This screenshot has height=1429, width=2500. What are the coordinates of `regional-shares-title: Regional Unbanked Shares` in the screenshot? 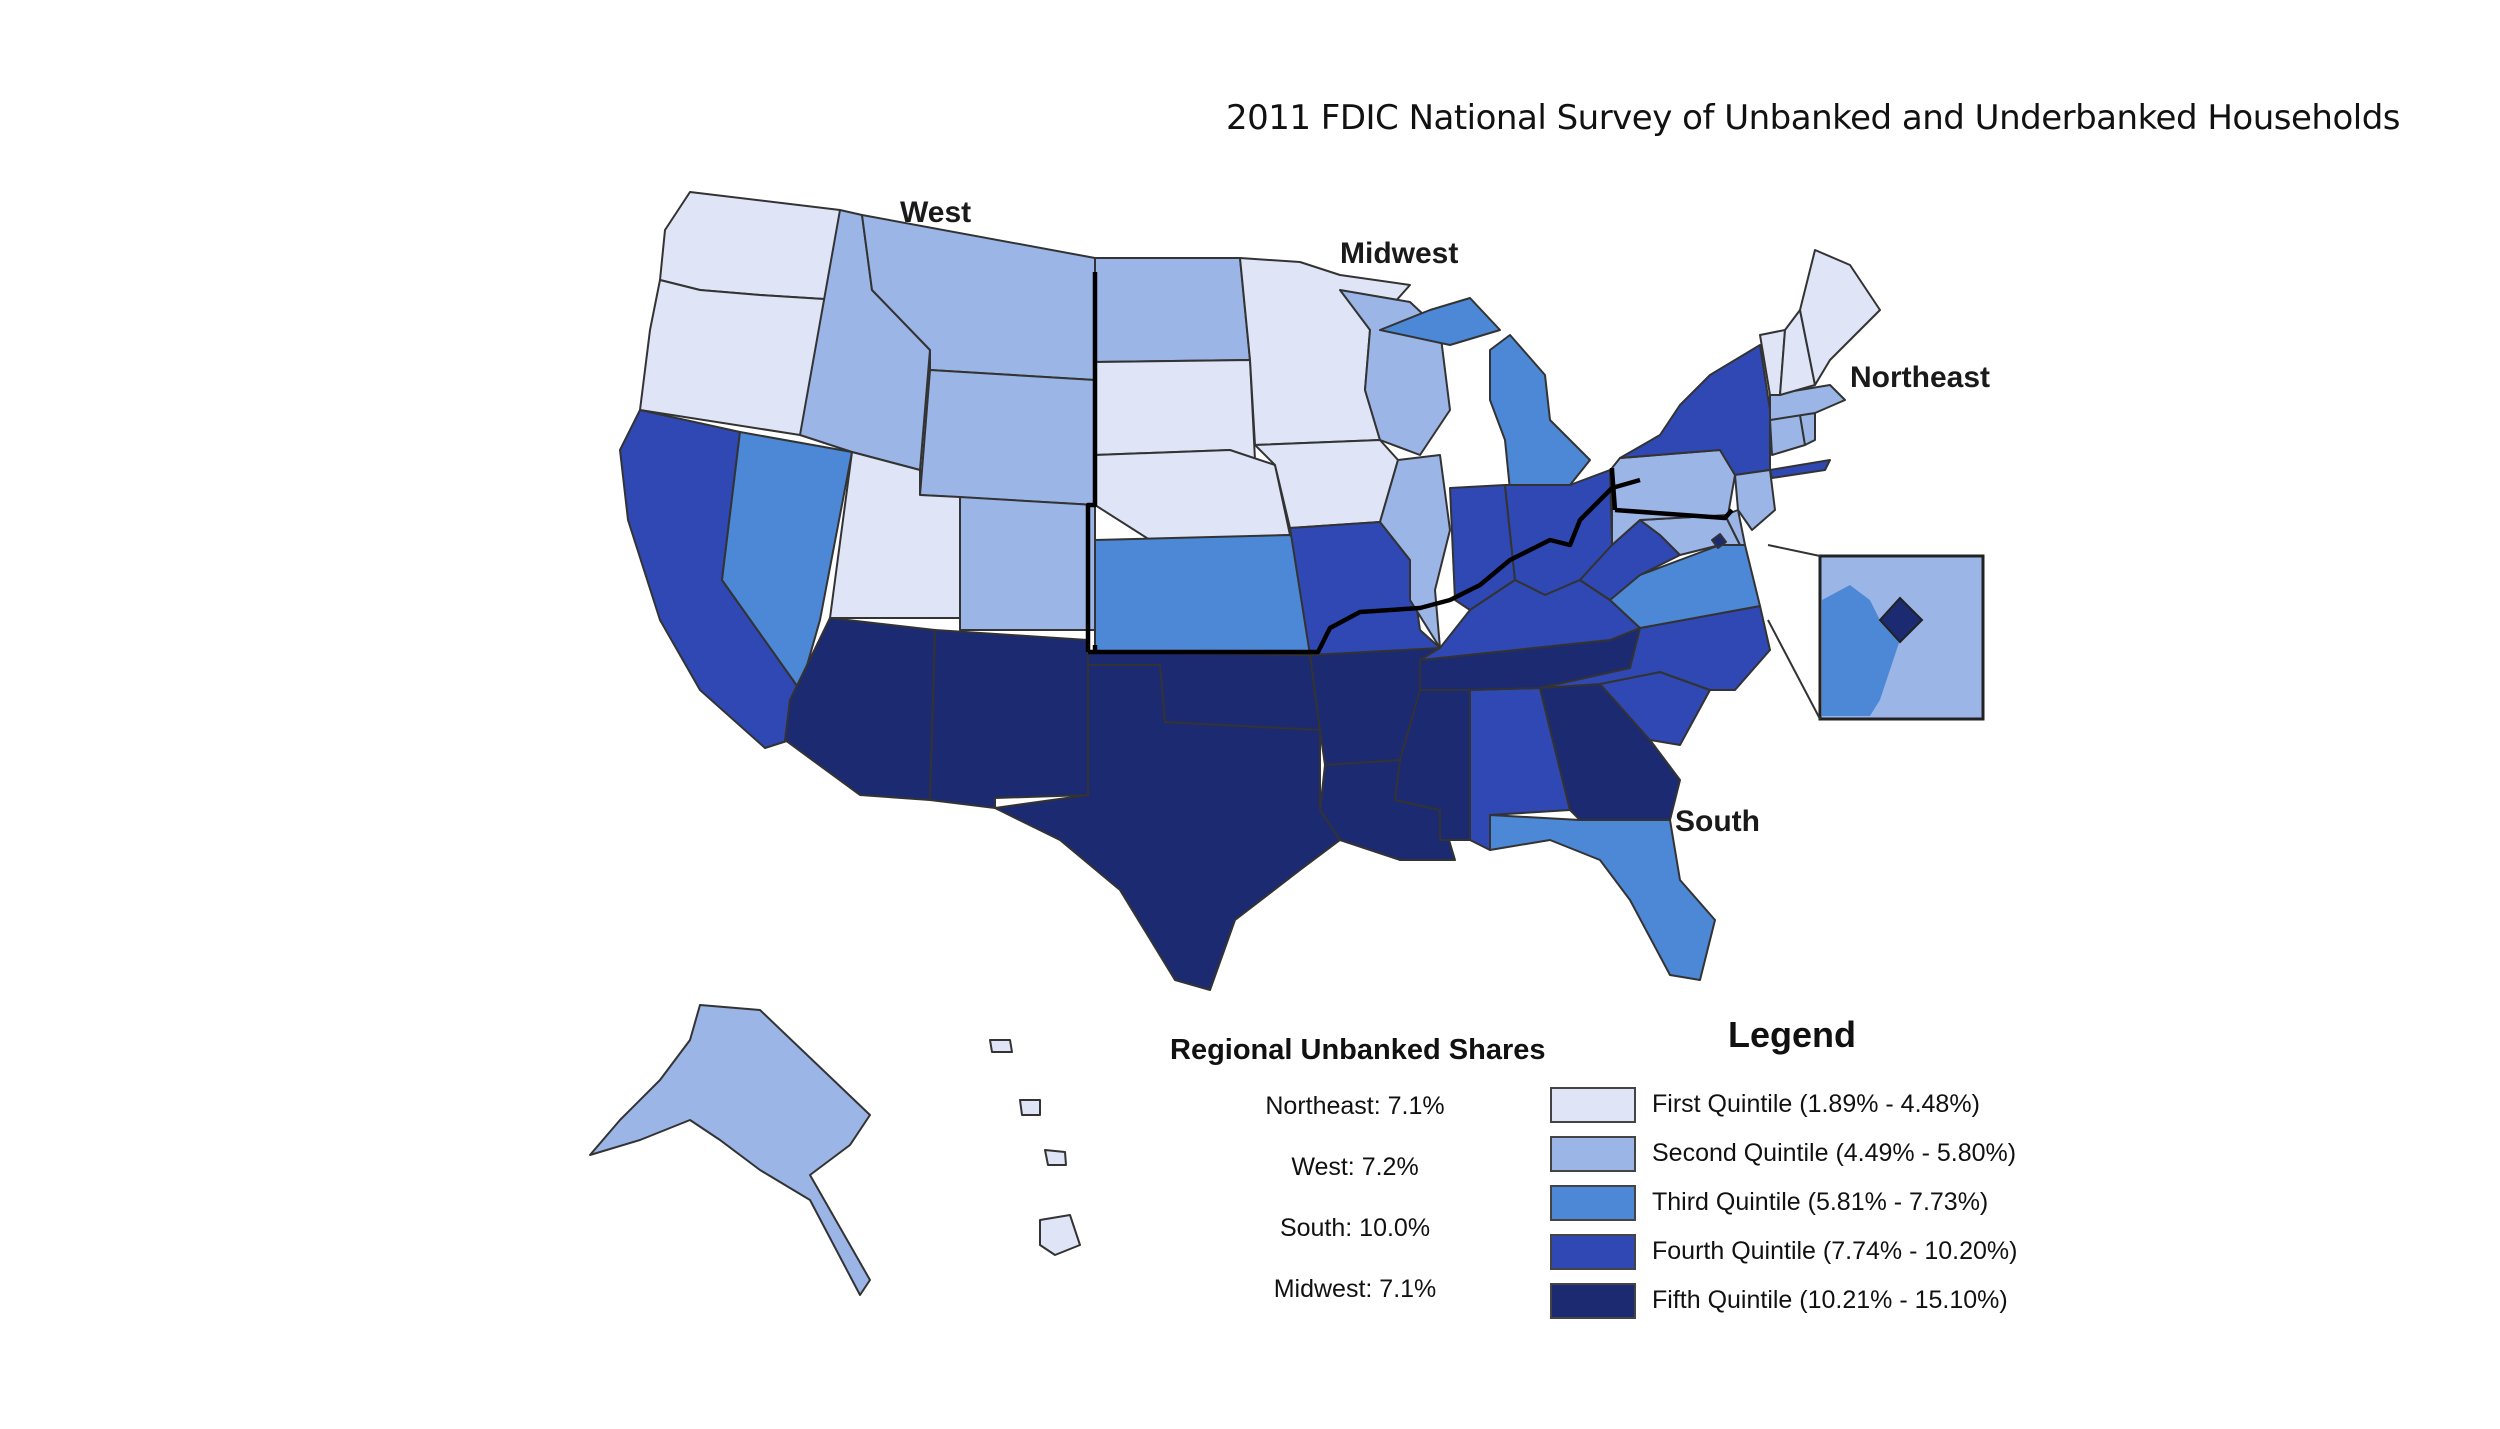 It's located at (1358, 1050).